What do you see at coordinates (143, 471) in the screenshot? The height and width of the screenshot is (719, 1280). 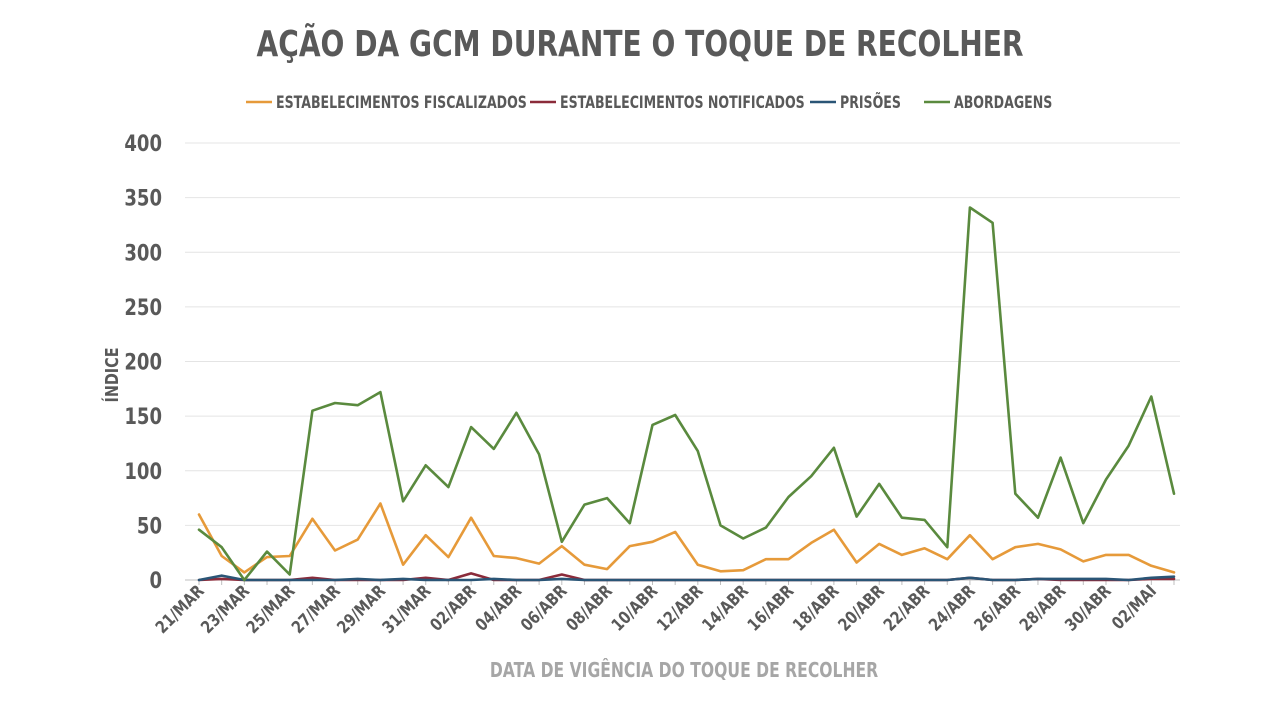 I see `y-tick-label: 100` at bounding box center [143, 471].